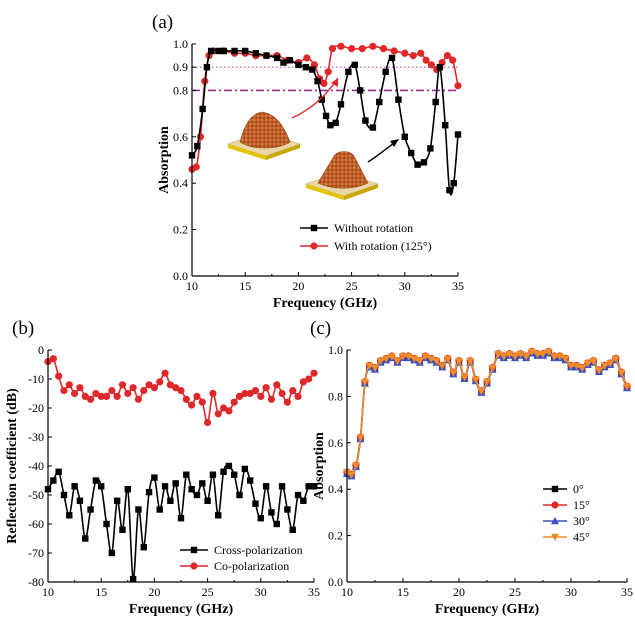 The height and width of the screenshot is (618, 635). What do you see at coordinates (335, 582) in the screenshot?
I see `y-tick-label: 0.0` at bounding box center [335, 582].